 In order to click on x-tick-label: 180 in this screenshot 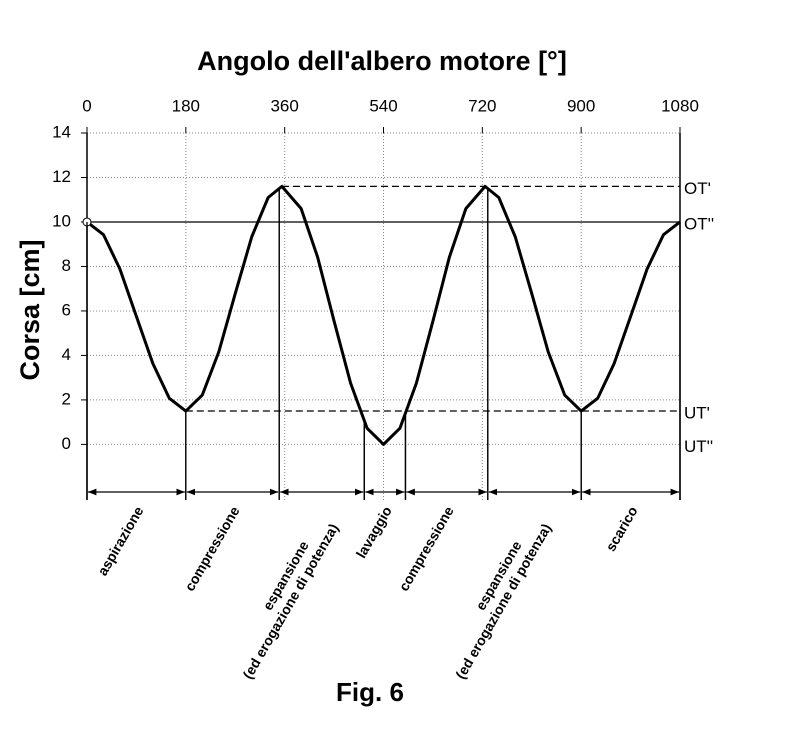, I will do `click(186, 105)`.